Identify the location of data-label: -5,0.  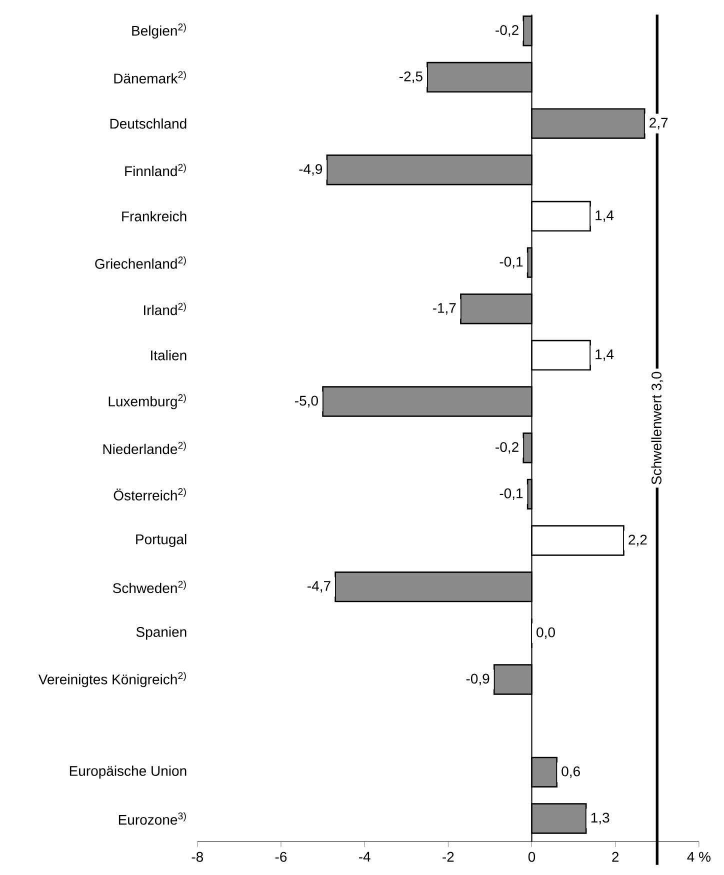
(306, 402).